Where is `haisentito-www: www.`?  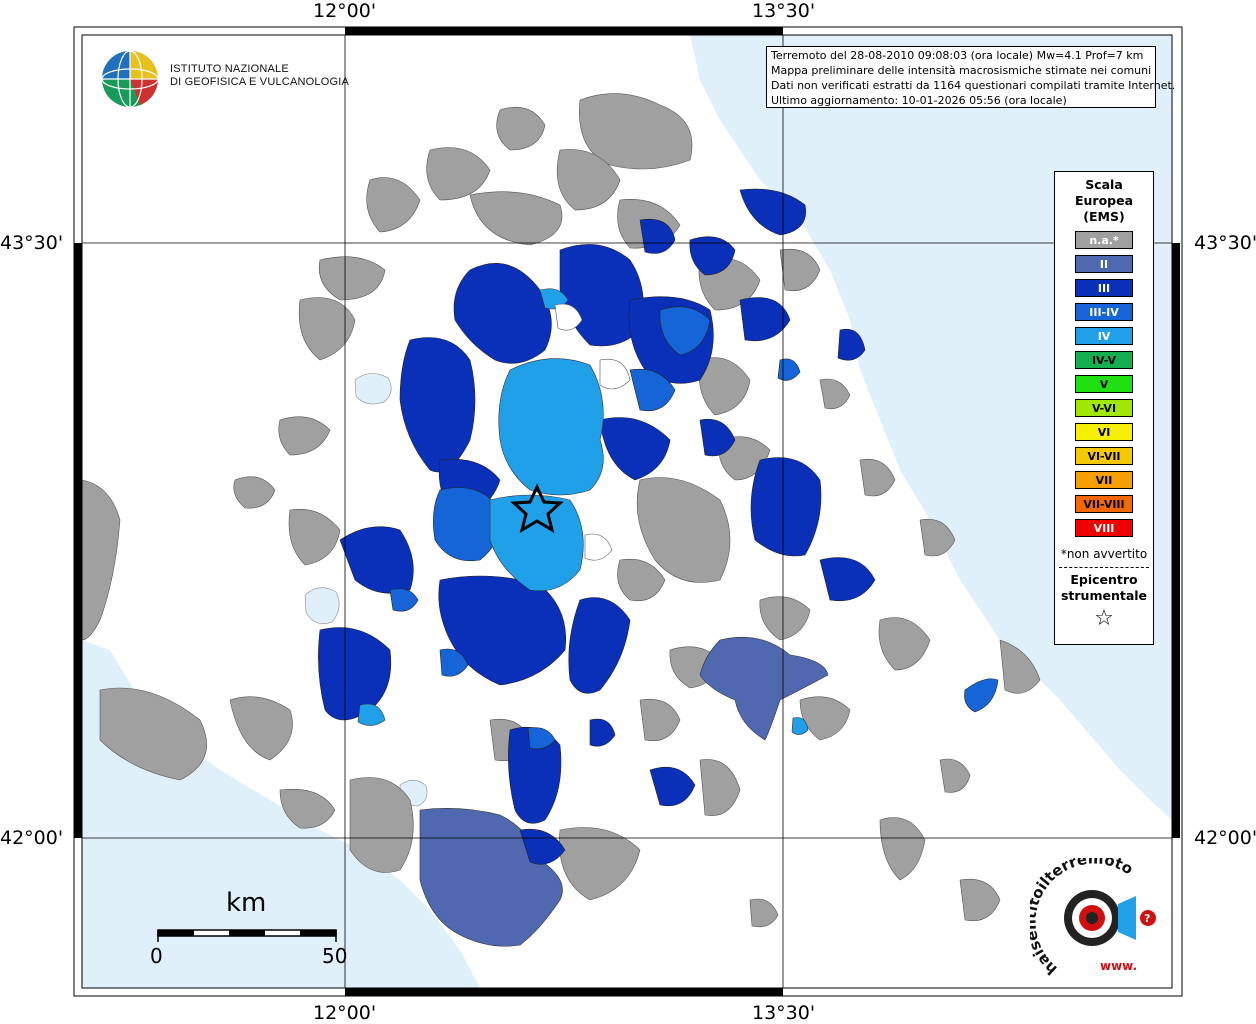
haisentito-www: www. is located at coordinates (1118, 966).